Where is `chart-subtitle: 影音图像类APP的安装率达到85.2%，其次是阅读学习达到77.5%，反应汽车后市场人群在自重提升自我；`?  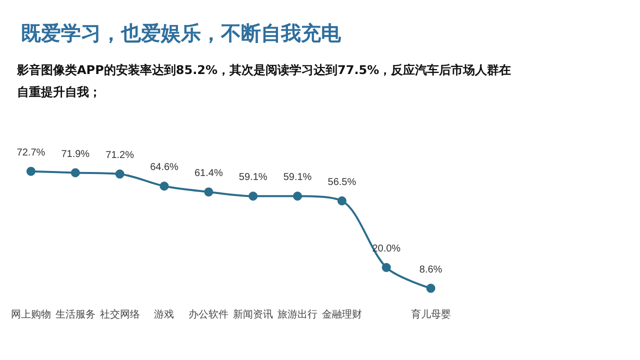
chart-subtitle: 影音图像类APP的安装率达到85.2%，其次是阅读学习达到77.5%，反应汽车后市场人群在自重提升自我； is located at coordinates (264, 81).